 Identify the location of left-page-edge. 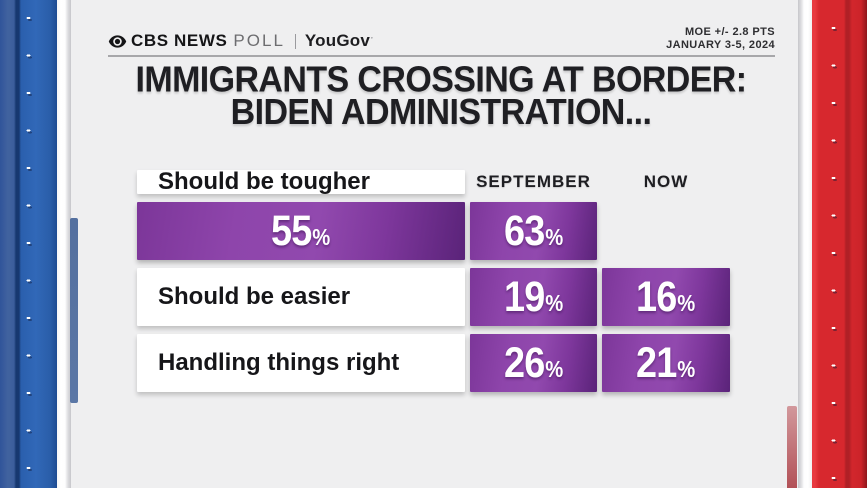
(64, 244).